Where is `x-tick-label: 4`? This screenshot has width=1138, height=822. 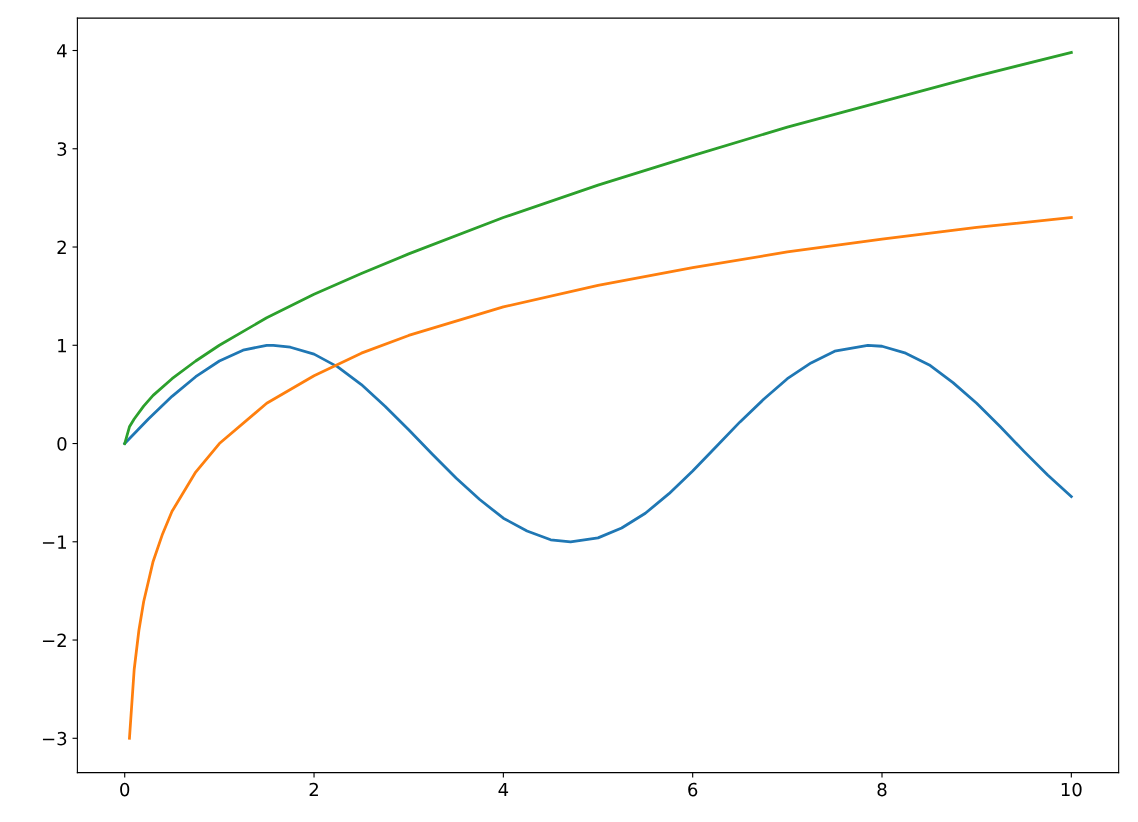 x-tick-label: 4 is located at coordinates (503, 789).